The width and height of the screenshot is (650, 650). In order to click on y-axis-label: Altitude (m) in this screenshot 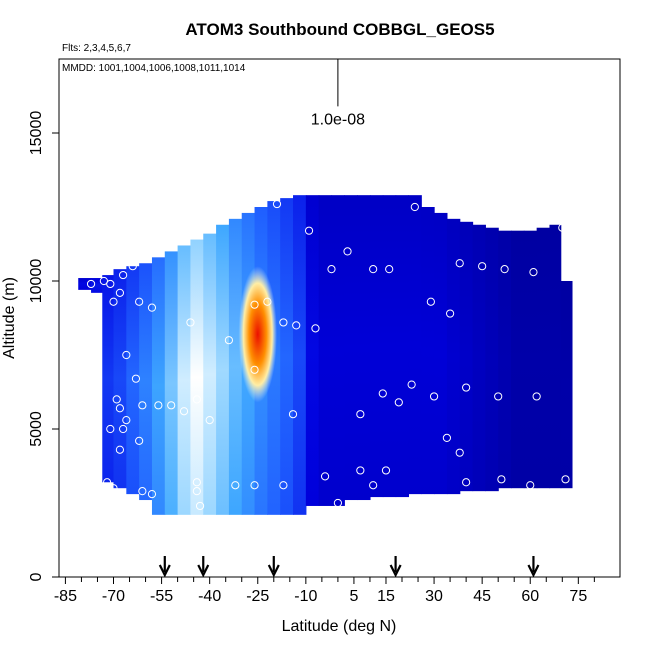, I will do `click(9, 318)`.